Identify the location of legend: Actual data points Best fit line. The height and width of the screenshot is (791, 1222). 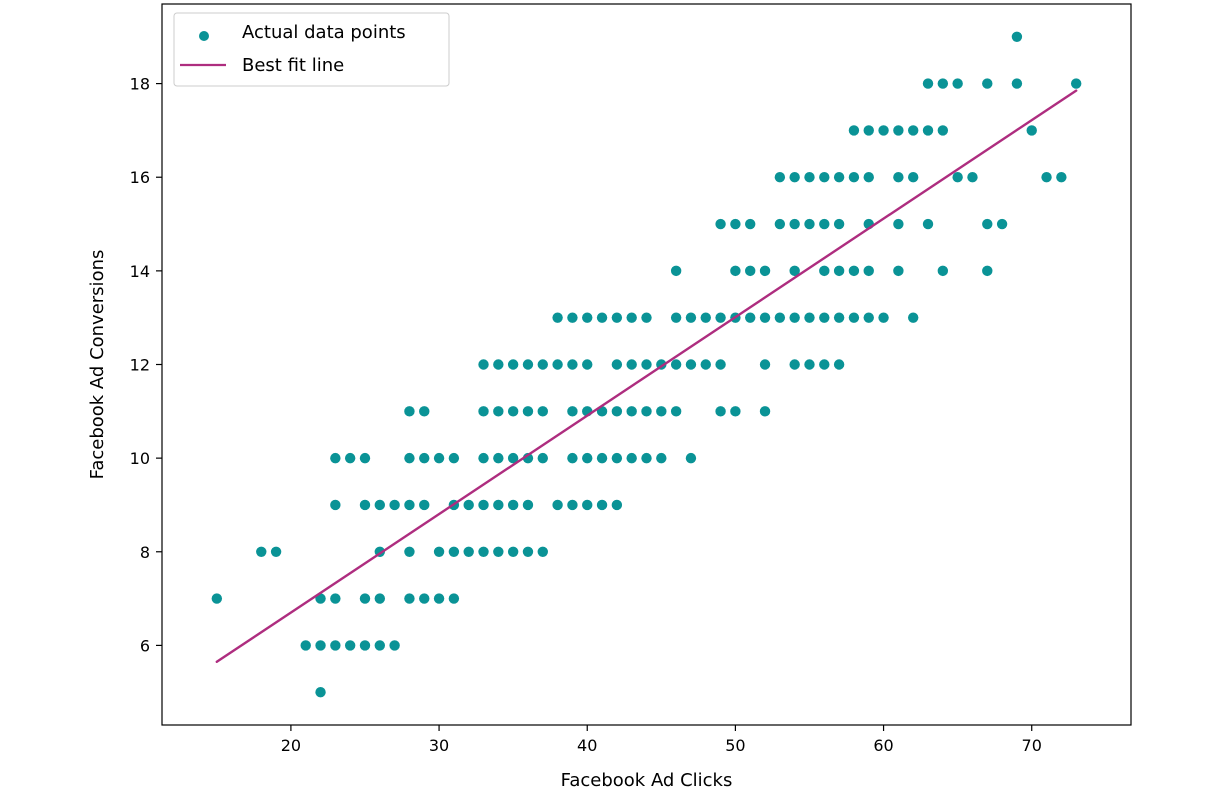
(311, 49).